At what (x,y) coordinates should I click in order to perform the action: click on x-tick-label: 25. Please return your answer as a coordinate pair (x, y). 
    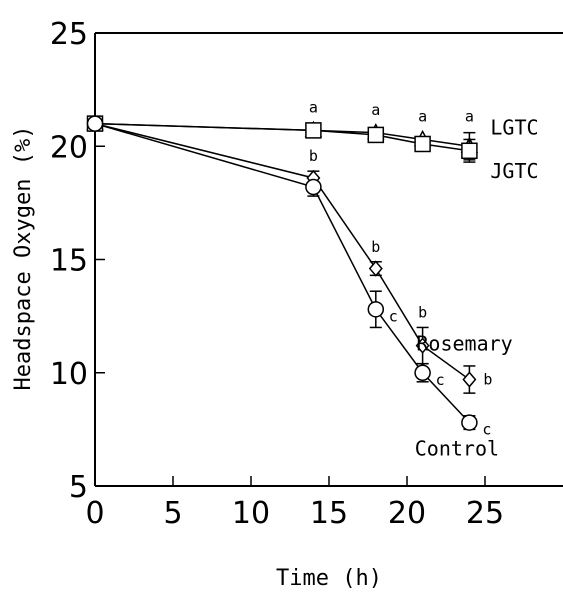
    Looking at the image, I should click on (485, 513).